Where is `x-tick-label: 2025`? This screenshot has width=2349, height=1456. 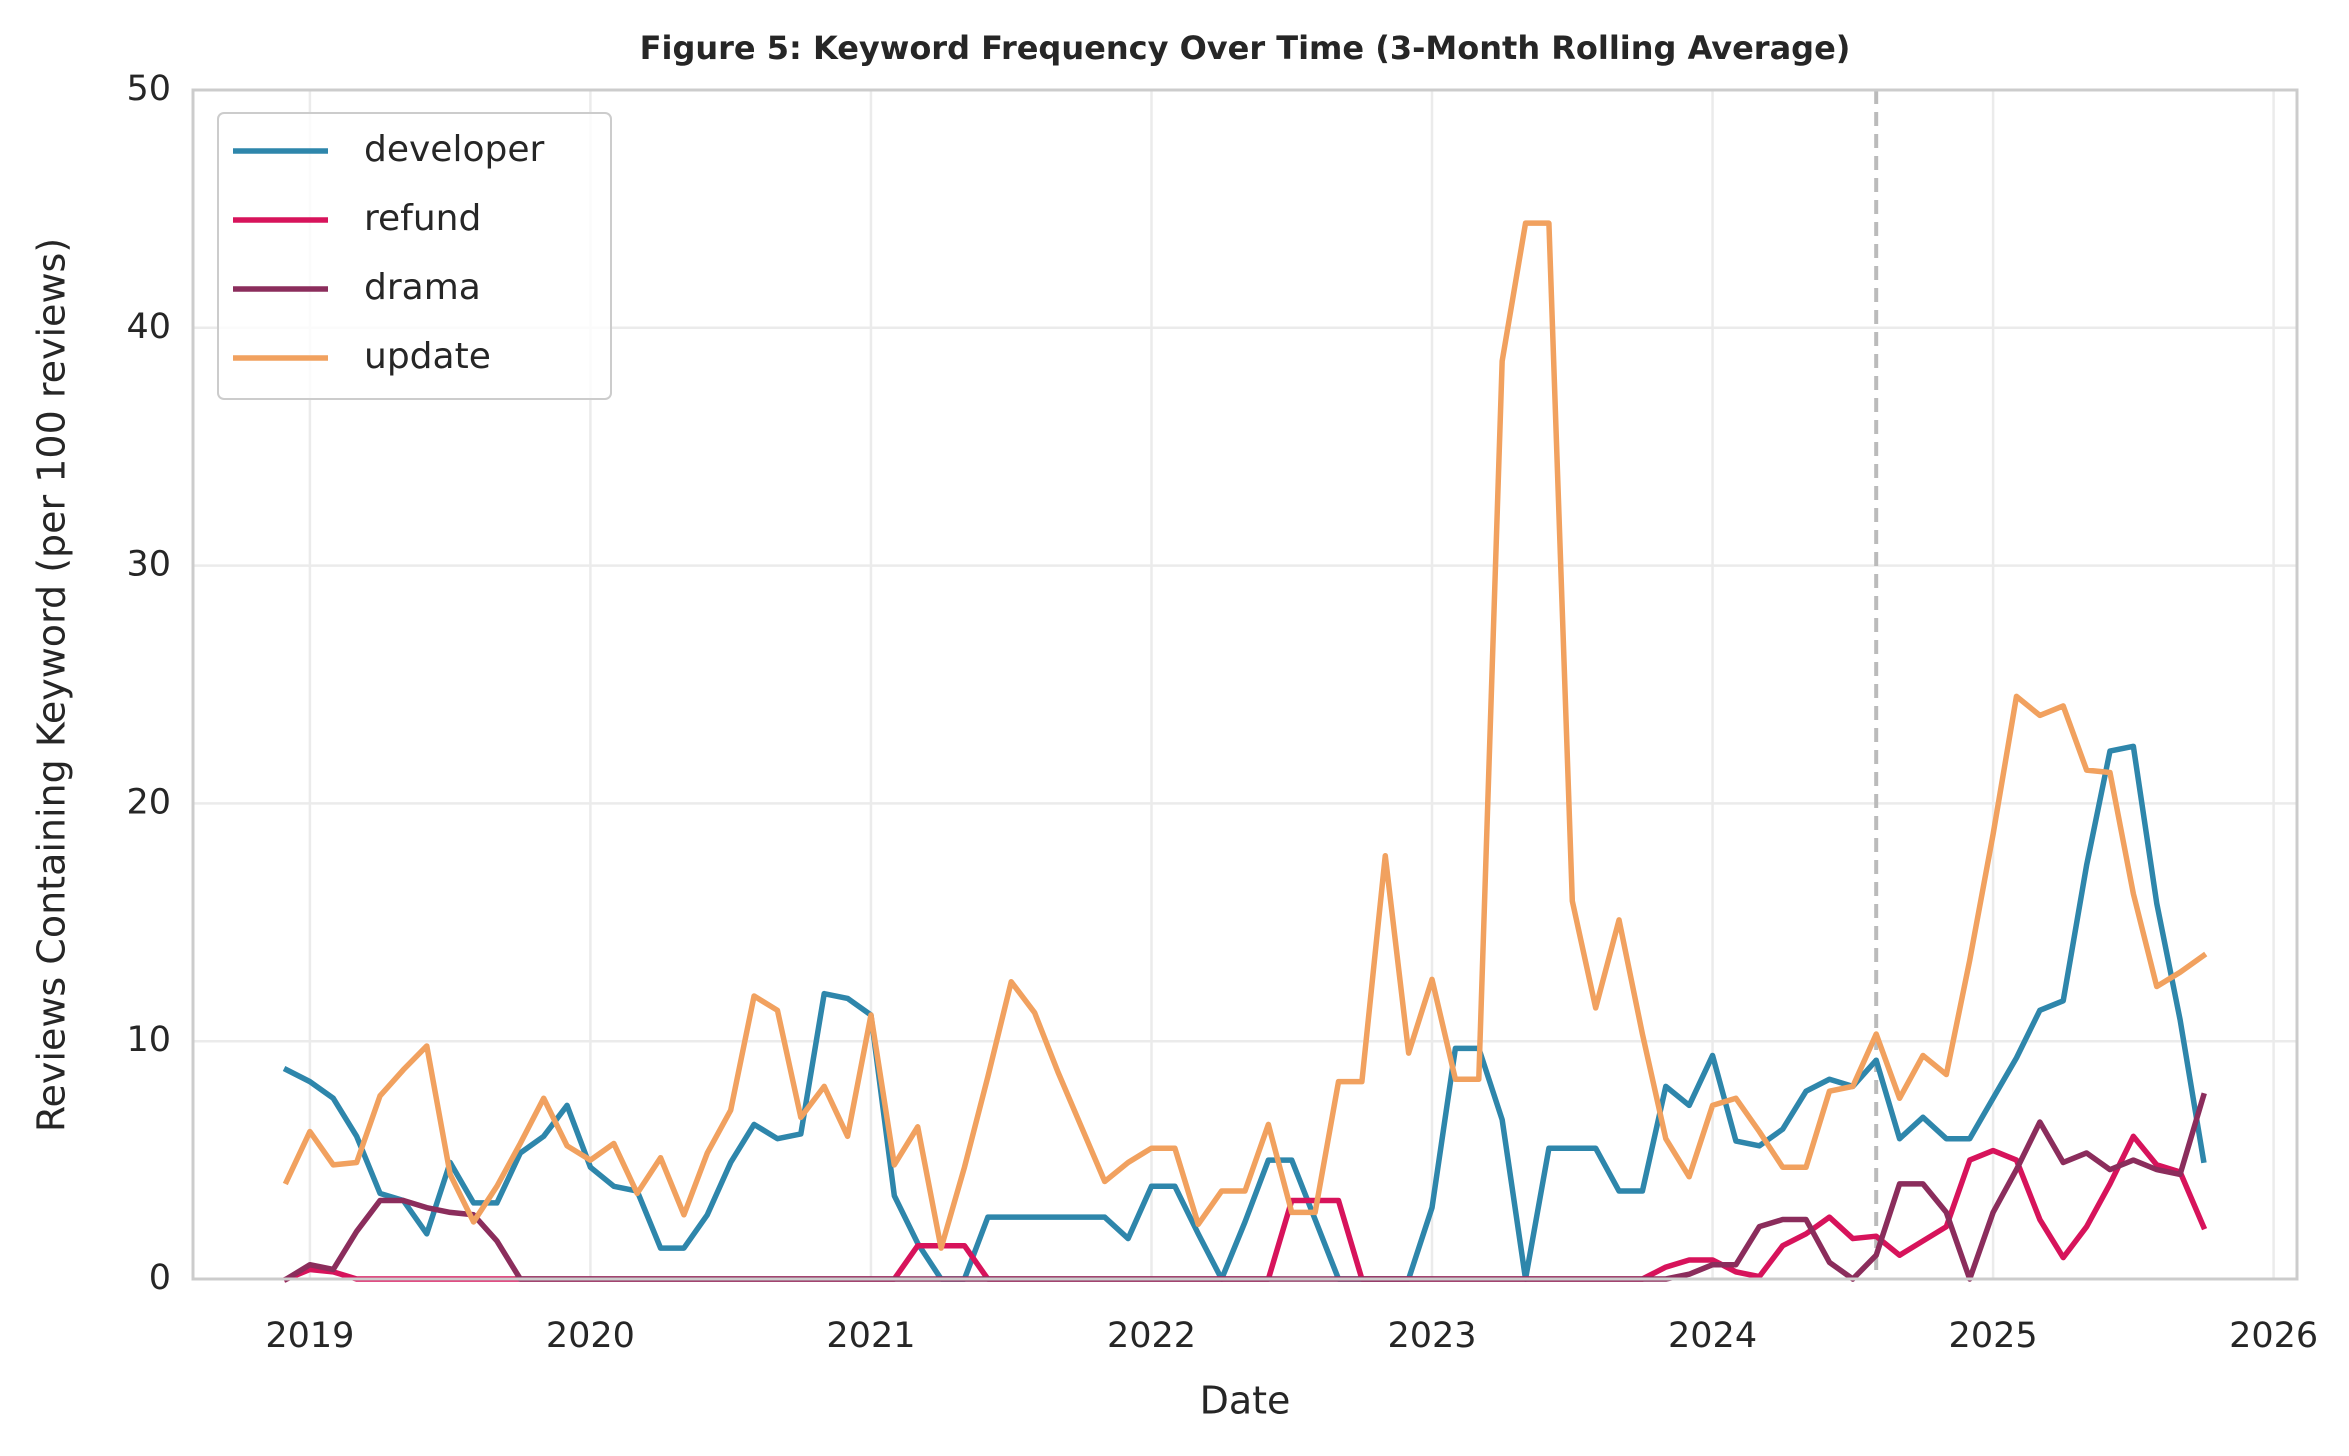 x-tick-label: 2025 is located at coordinates (1993, 1336).